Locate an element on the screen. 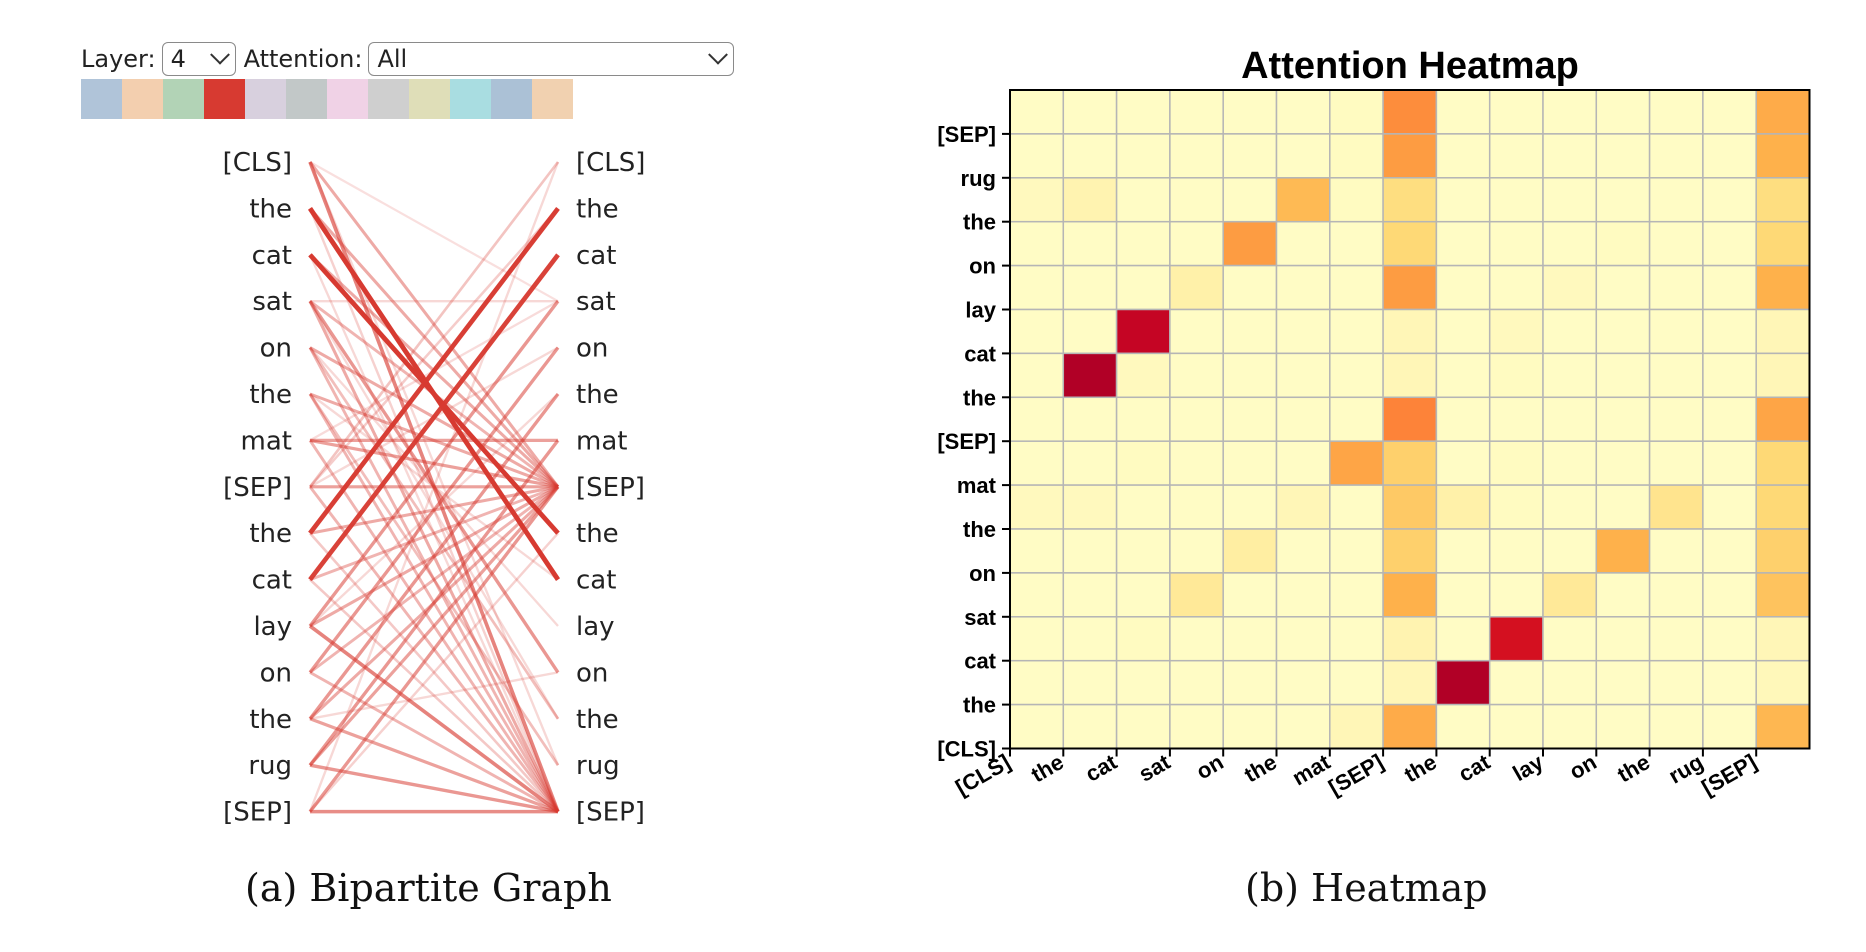 The height and width of the screenshot is (952, 1866). right-token: mat is located at coordinates (601, 441).